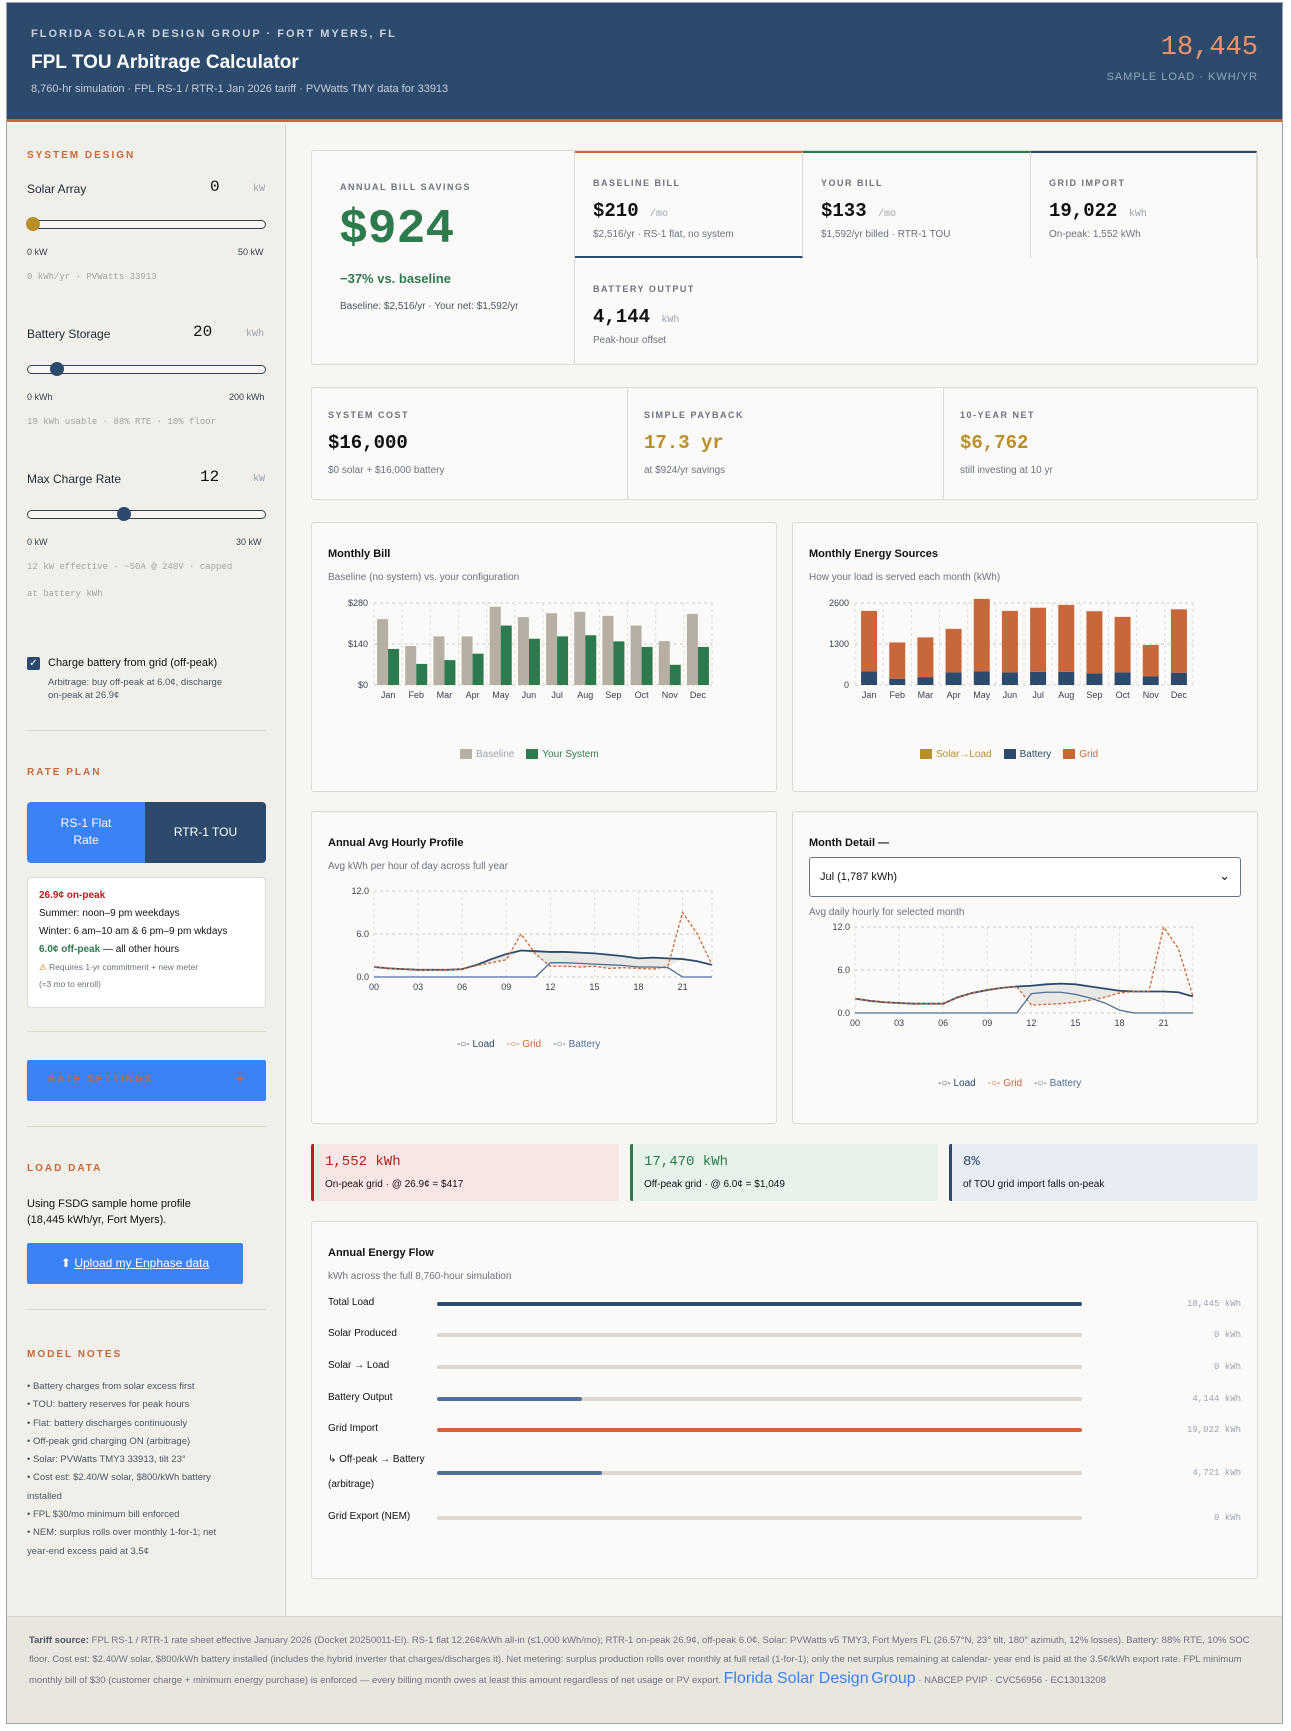  What do you see at coordinates (74, 479) in the screenshot?
I see `charge-rate-label: Max Charge Rate` at bounding box center [74, 479].